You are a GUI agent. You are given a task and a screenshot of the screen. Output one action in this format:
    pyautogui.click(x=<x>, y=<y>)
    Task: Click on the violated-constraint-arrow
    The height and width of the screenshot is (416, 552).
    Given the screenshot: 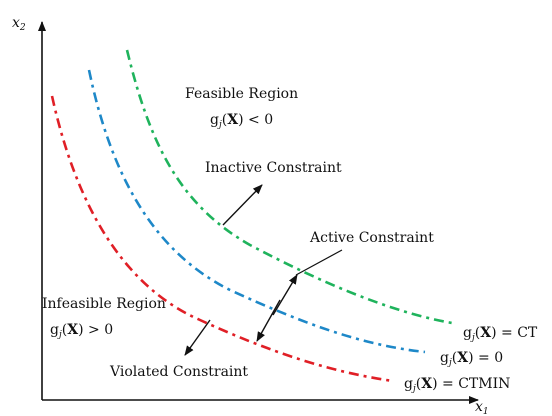 What is the action you would take?
    pyautogui.click(x=197, y=337)
    